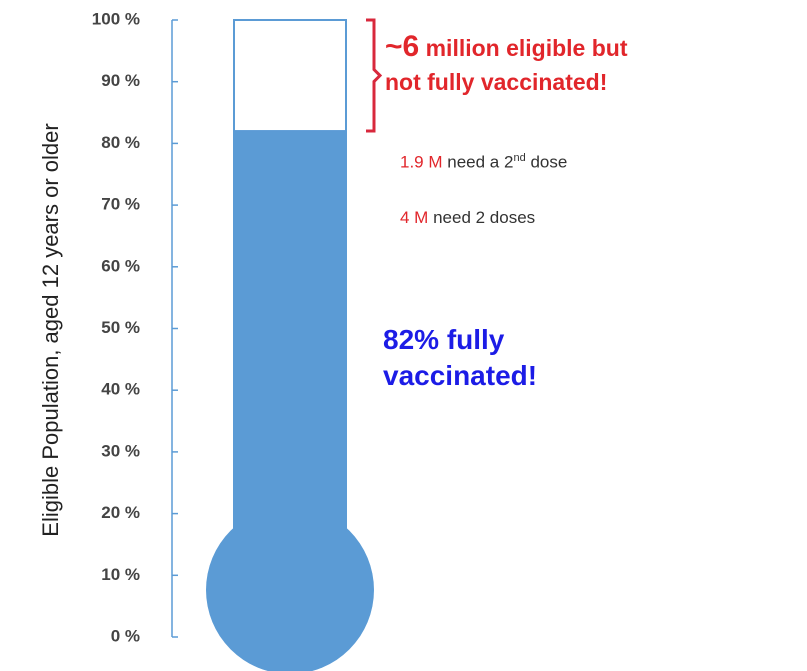 This screenshot has width=807, height=671. I want to click on y-tick-label: 10 %, so click(120, 574).